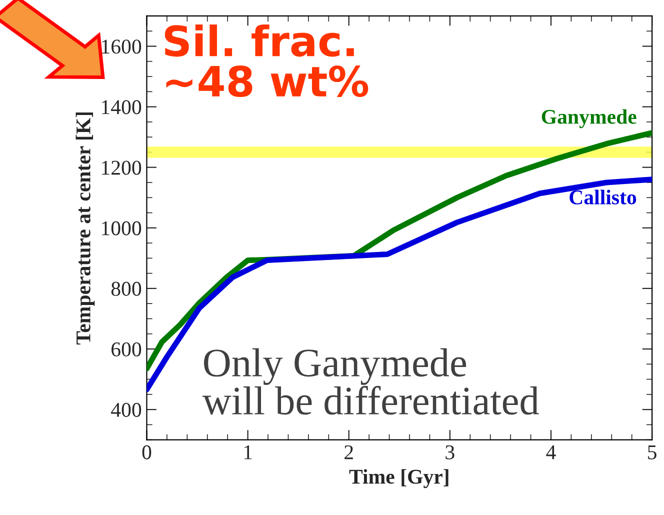 The image size is (664, 515). What do you see at coordinates (450, 452) in the screenshot?
I see `x-tick-label: 3` at bounding box center [450, 452].